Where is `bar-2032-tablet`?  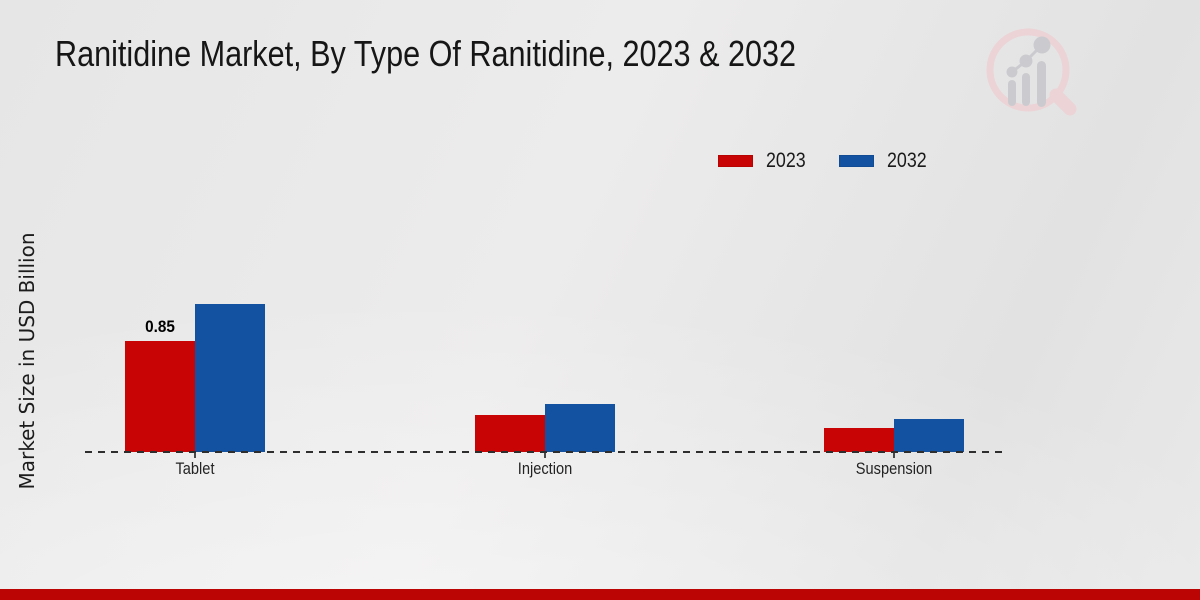
bar-2032-tablet is located at coordinates (230, 378).